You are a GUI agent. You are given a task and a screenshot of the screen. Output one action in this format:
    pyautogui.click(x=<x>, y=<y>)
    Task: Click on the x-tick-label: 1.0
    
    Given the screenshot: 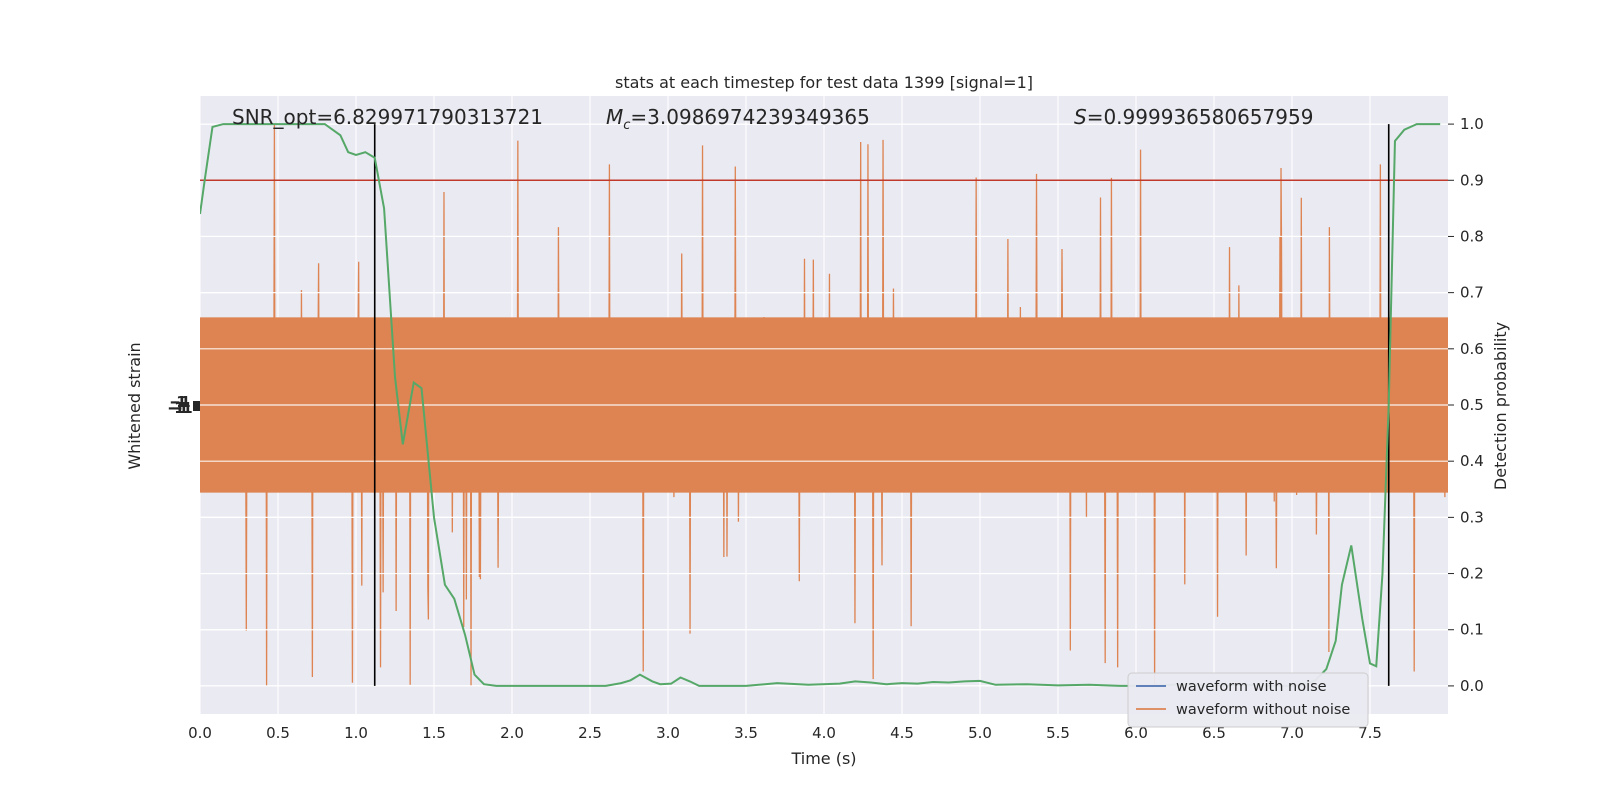 What is the action you would take?
    pyautogui.click(x=356, y=733)
    